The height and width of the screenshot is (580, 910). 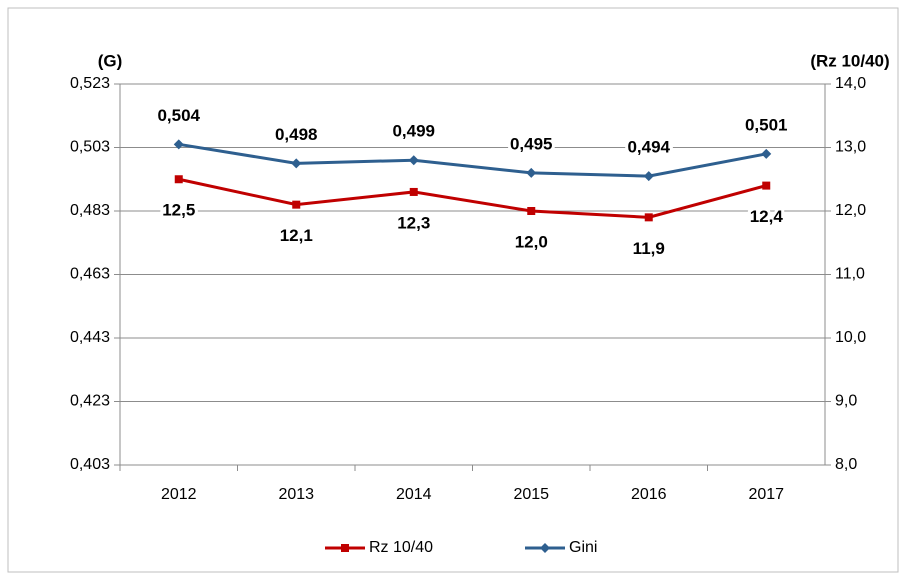 I want to click on data-label: 11,9, so click(x=649, y=248).